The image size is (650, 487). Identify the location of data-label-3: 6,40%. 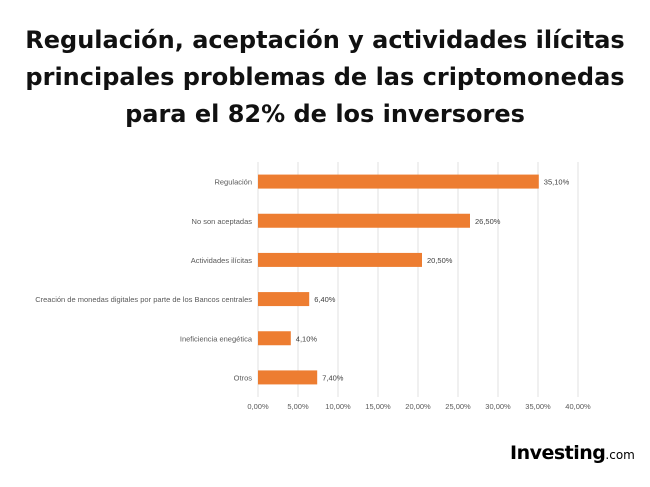
(325, 299).